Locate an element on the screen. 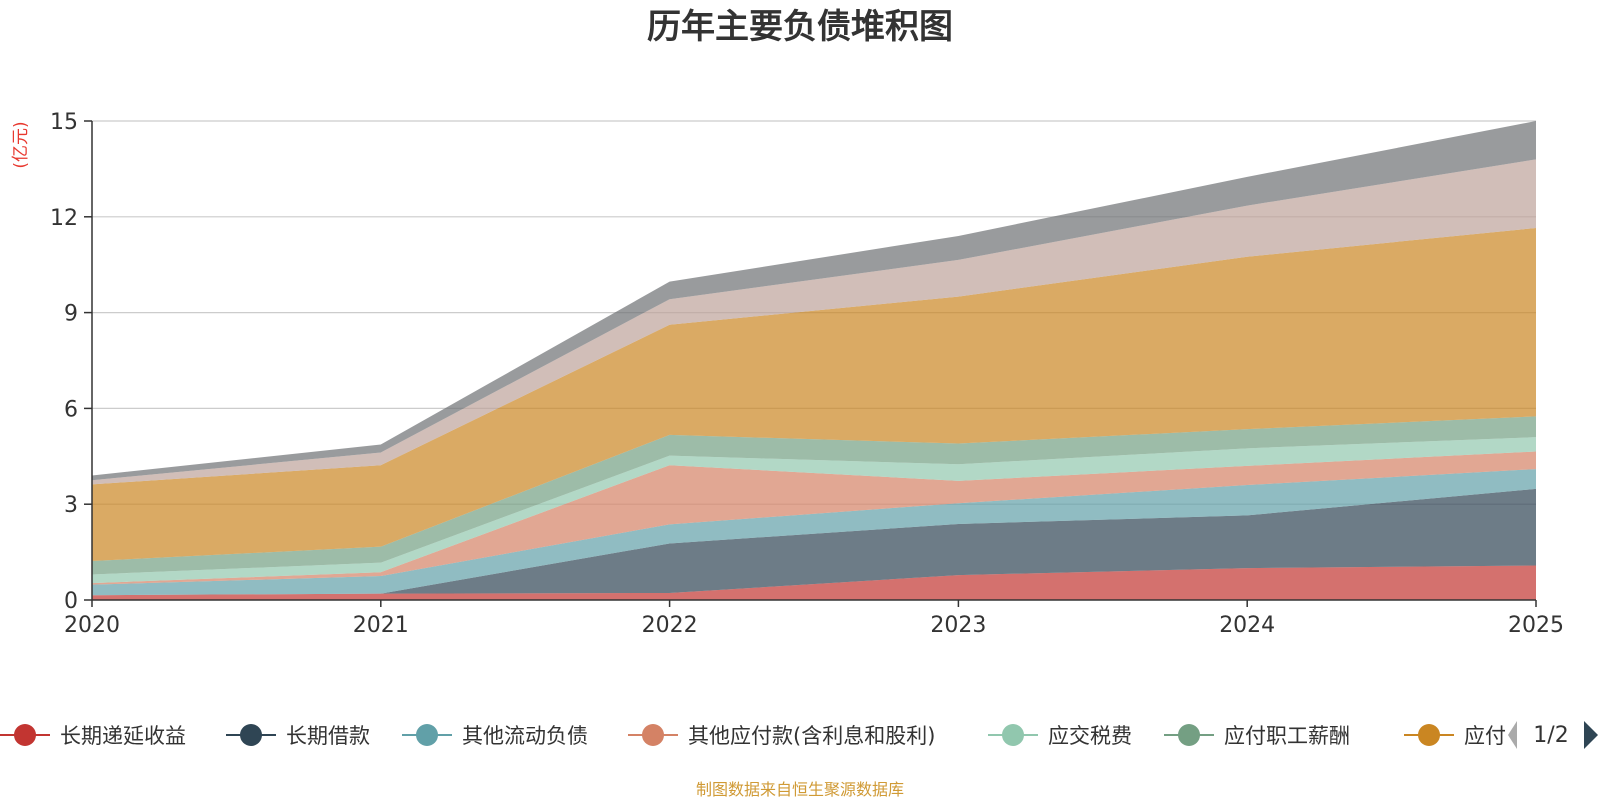  legend-item-4: 应交税费 is located at coordinates (1060, 736).